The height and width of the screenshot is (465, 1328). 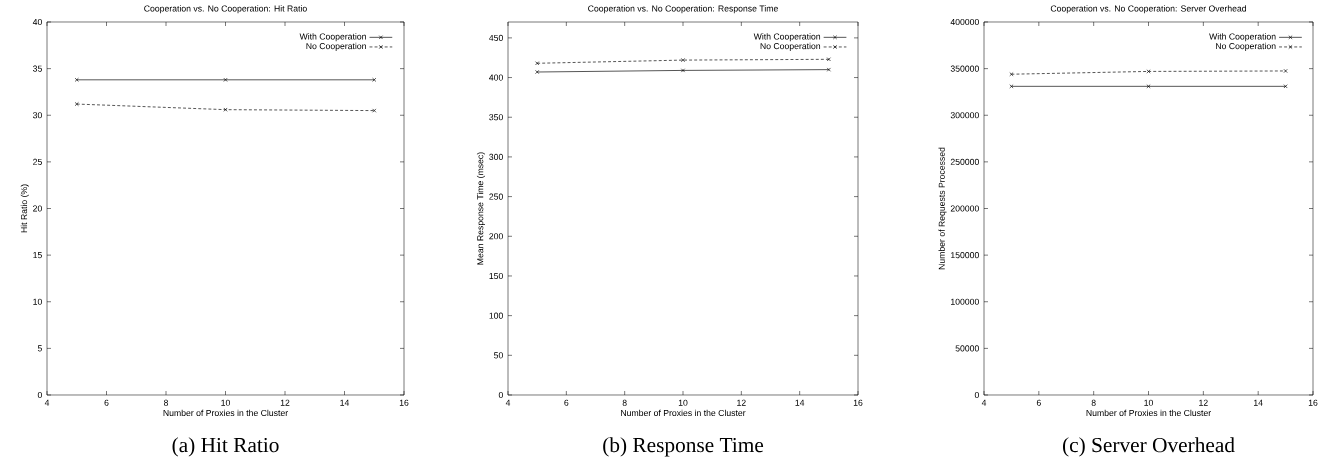 What do you see at coordinates (496, 276) in the screenshot?
I see `y-tick-label: 150` at bounding box center [496, 276].